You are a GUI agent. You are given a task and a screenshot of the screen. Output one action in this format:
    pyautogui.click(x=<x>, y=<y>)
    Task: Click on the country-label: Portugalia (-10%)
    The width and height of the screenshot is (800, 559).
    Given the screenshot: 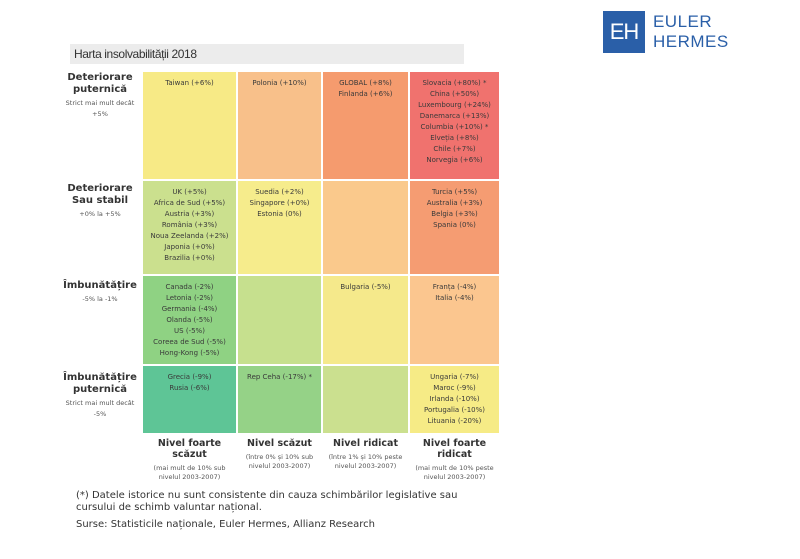 What is the action you would take?
    pyautogui.click(x=454, y=410)
    